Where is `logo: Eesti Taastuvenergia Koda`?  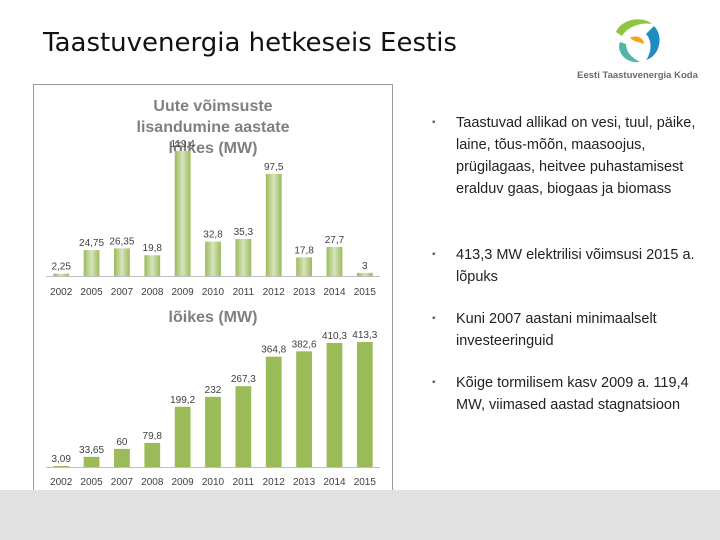 logo: Eesti Taastuvenergia Koda is located at coordinates (637, 49).